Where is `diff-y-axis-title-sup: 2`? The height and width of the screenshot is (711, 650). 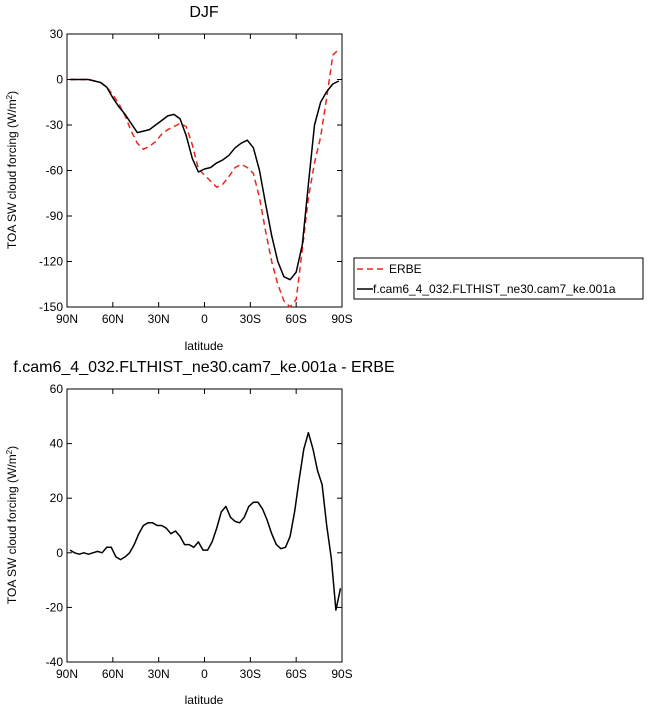 diff-y-axis-title-sup: 2 is located at coordinates (9, 451).